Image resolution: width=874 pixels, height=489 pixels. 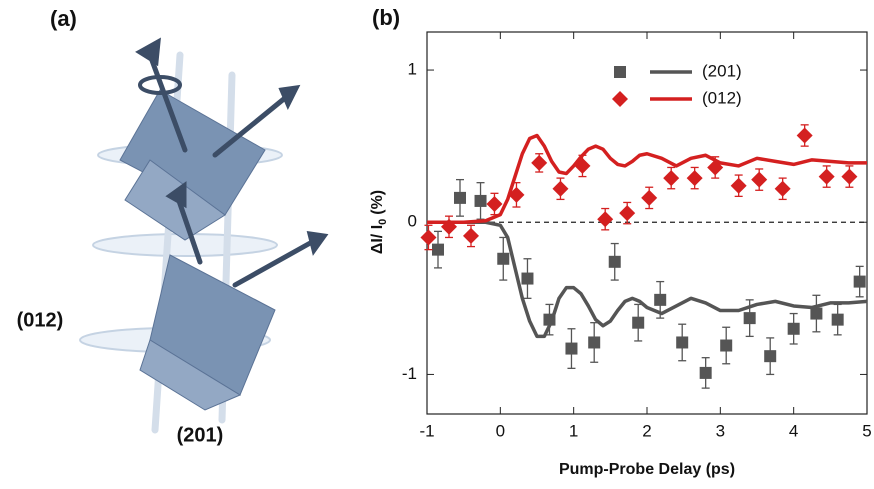 I want to click on legend-label: (012), so click(x=722, y=97).